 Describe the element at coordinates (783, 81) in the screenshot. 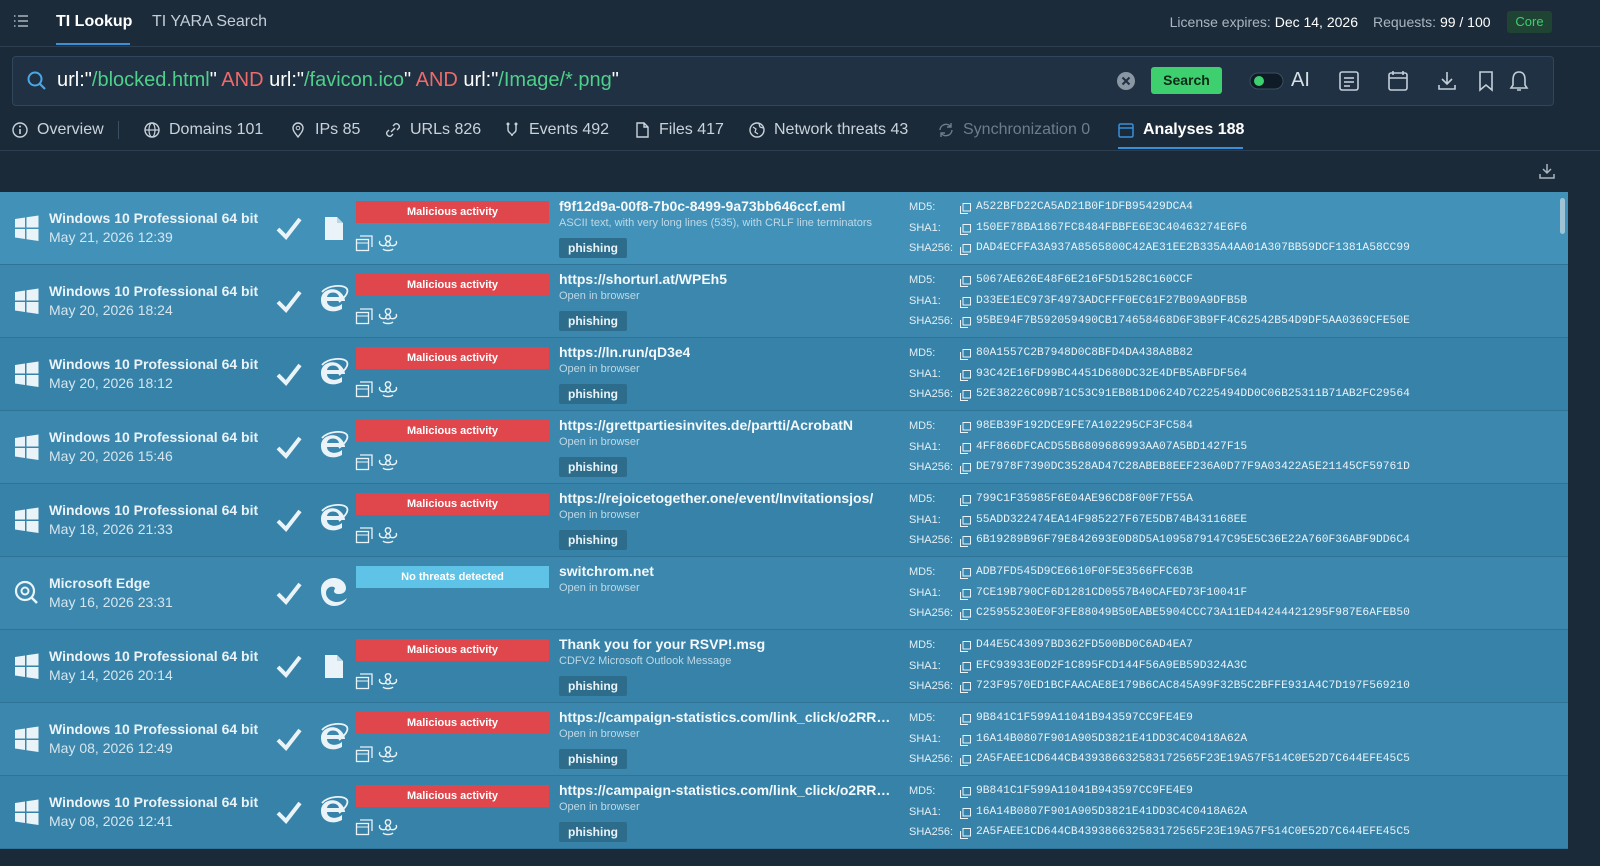

I see `search-bar` at that location.